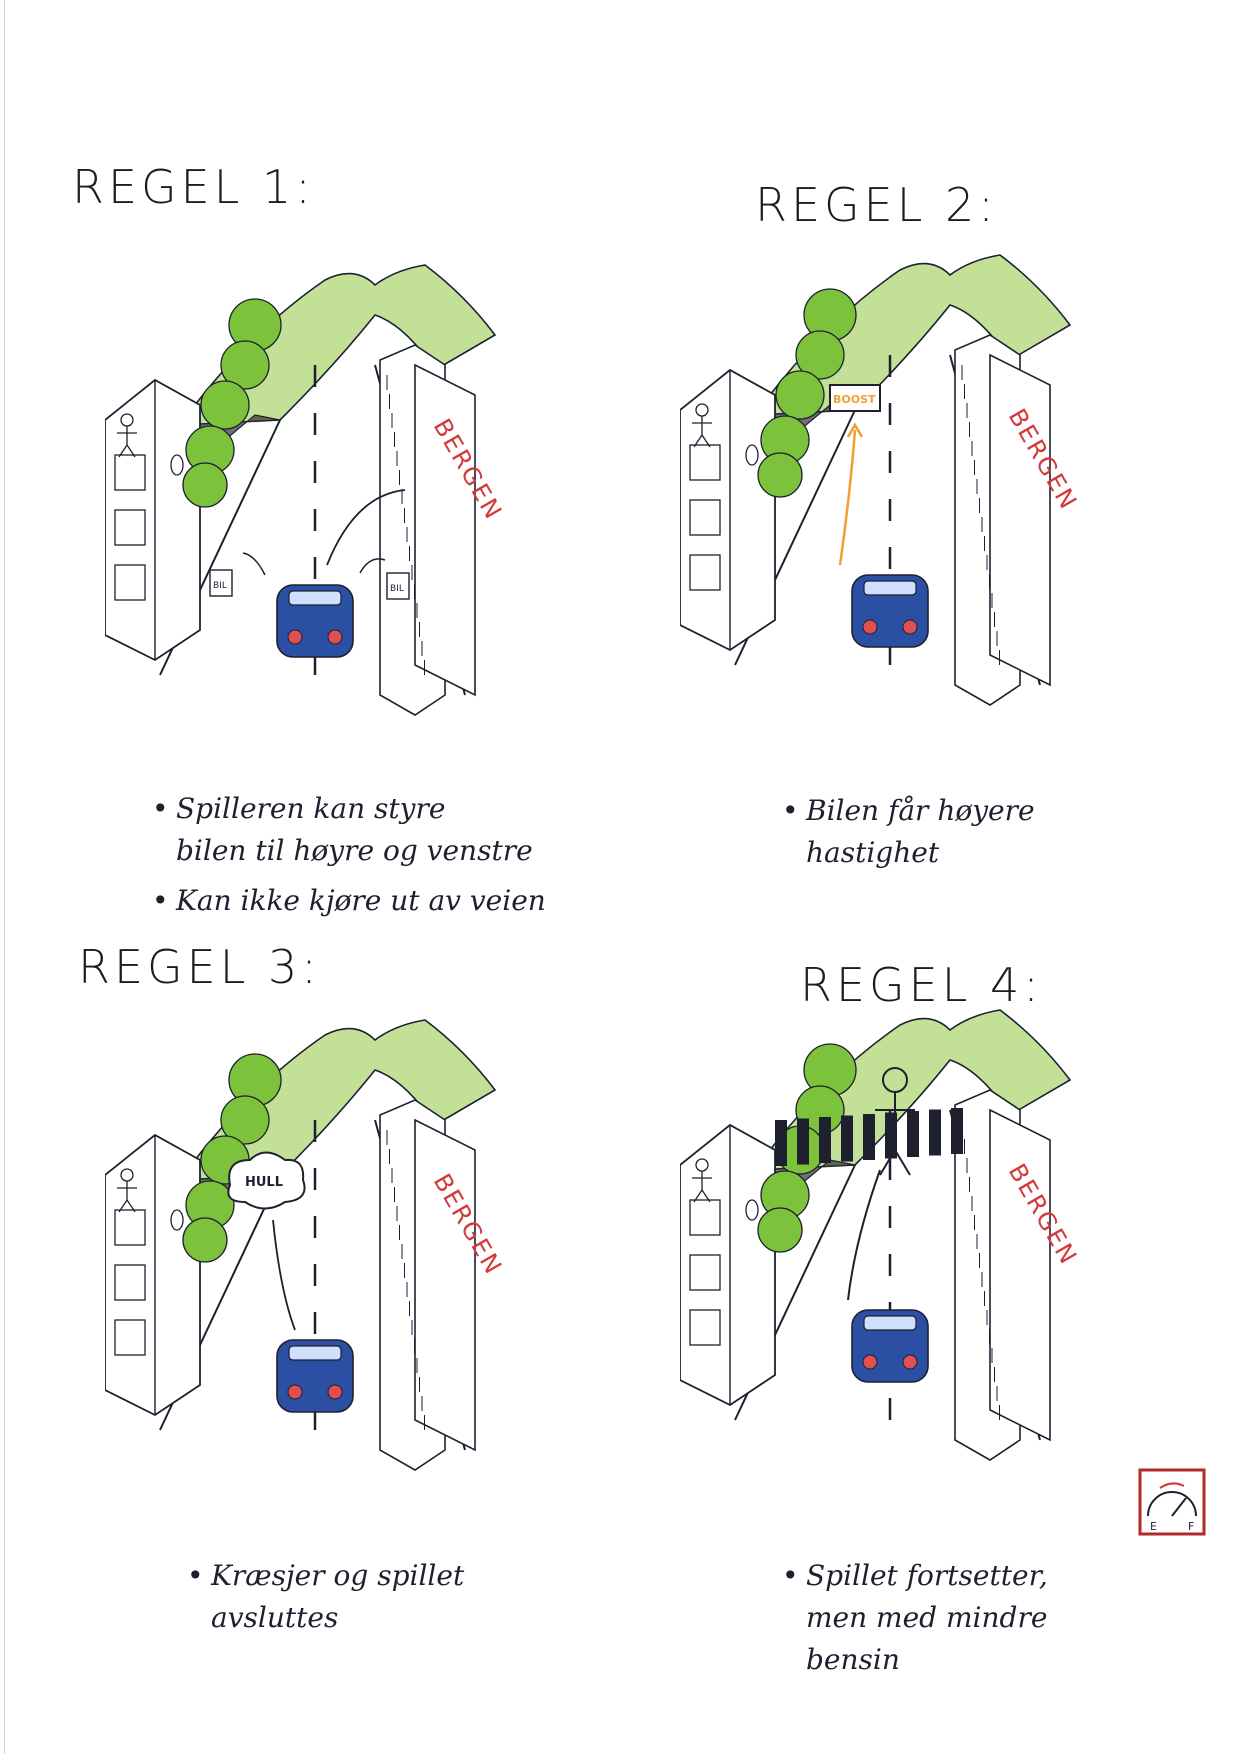 This screenshot has height=1754, width=1239. I want to click on rule-1-bullet-1: Spilleren kan styre, so click(348, 809).